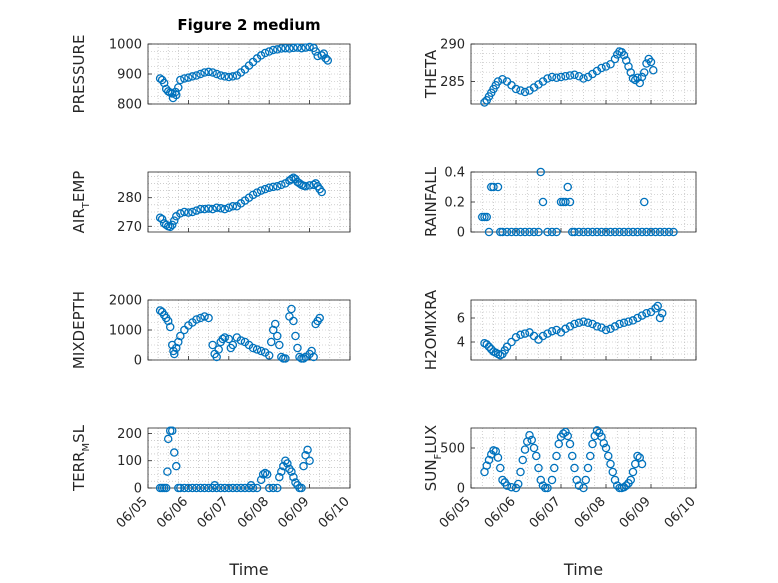 The image size is (778, 583). Describe the element at coordinates (454, 203) in the screenshot. I see `y-tick-label: 0.2` at that location.